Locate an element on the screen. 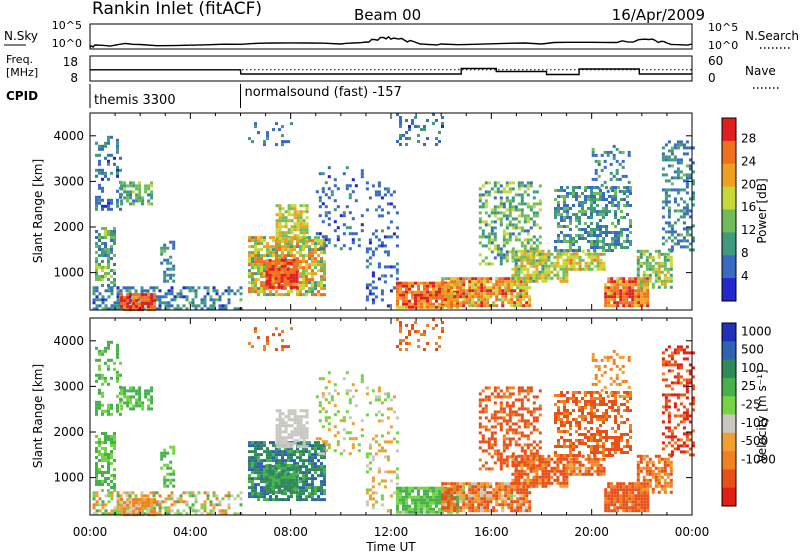  frequency-panel: Freq. [MHz] 18 8 60 0 Nave is located at coordinates (393, 71).